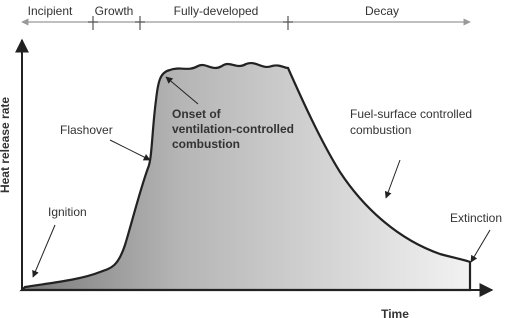 Image resolution: width=518 pixels, height=318 pixels. Describe the element at coordinates (86, 130) in the screenshot. I see `annotation: Flashover` at that location.